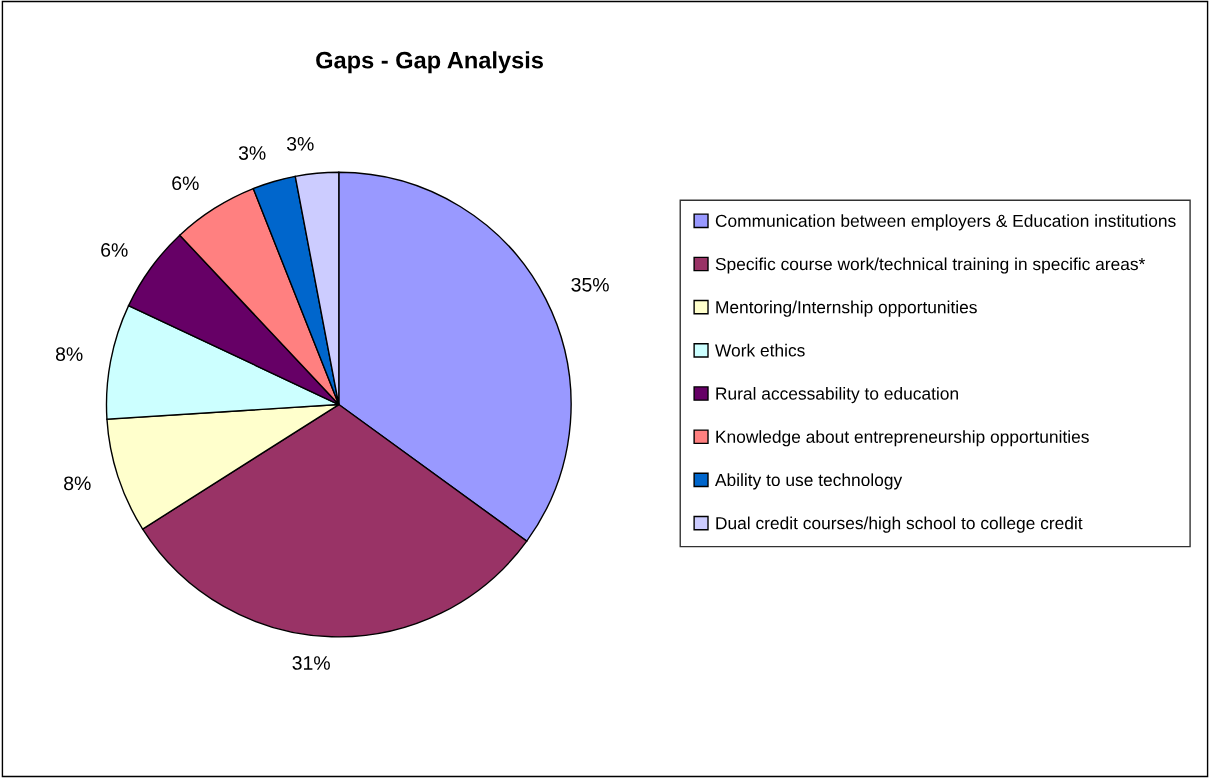  What do you see at coordinates (590, 284) in the screenshot?
I see `data-label: 35%` at bounding box center [590, 284].